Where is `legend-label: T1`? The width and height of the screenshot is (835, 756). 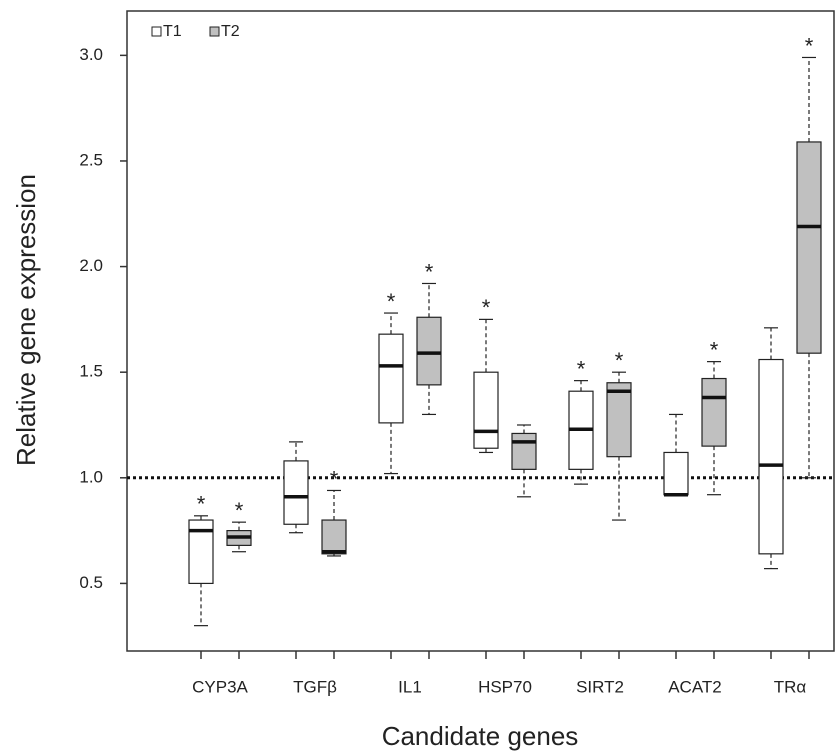 legend-label: T1 is located at coordinates (172, 31).